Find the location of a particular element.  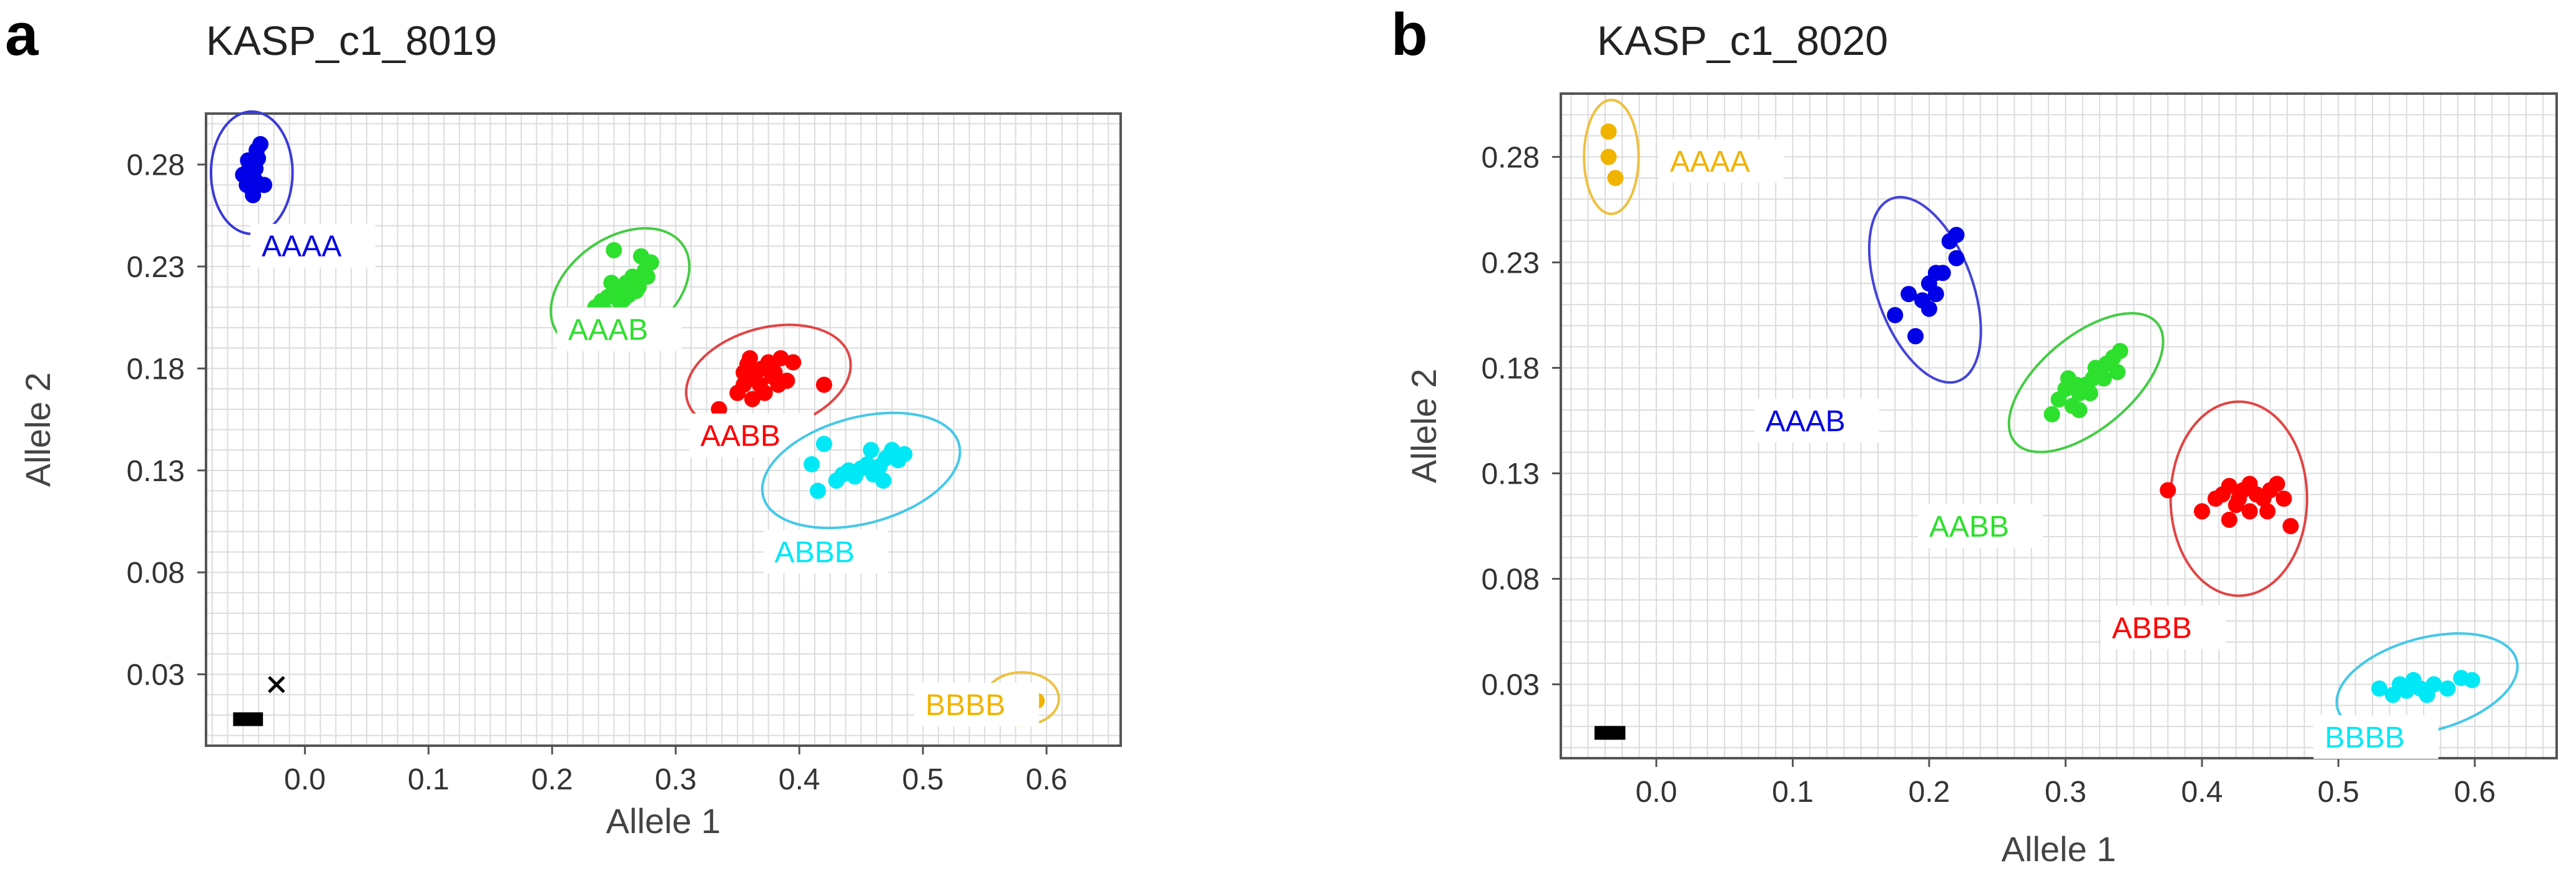

x-tick-label: 0.1 is located at coordinates (429, 780).